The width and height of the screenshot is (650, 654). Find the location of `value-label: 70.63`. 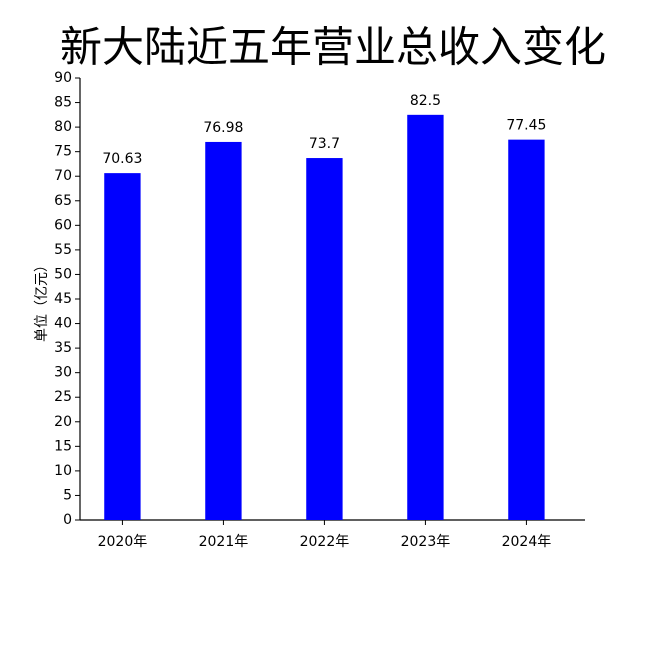

value-label: 70.63 is located at coordinates (122, 159).